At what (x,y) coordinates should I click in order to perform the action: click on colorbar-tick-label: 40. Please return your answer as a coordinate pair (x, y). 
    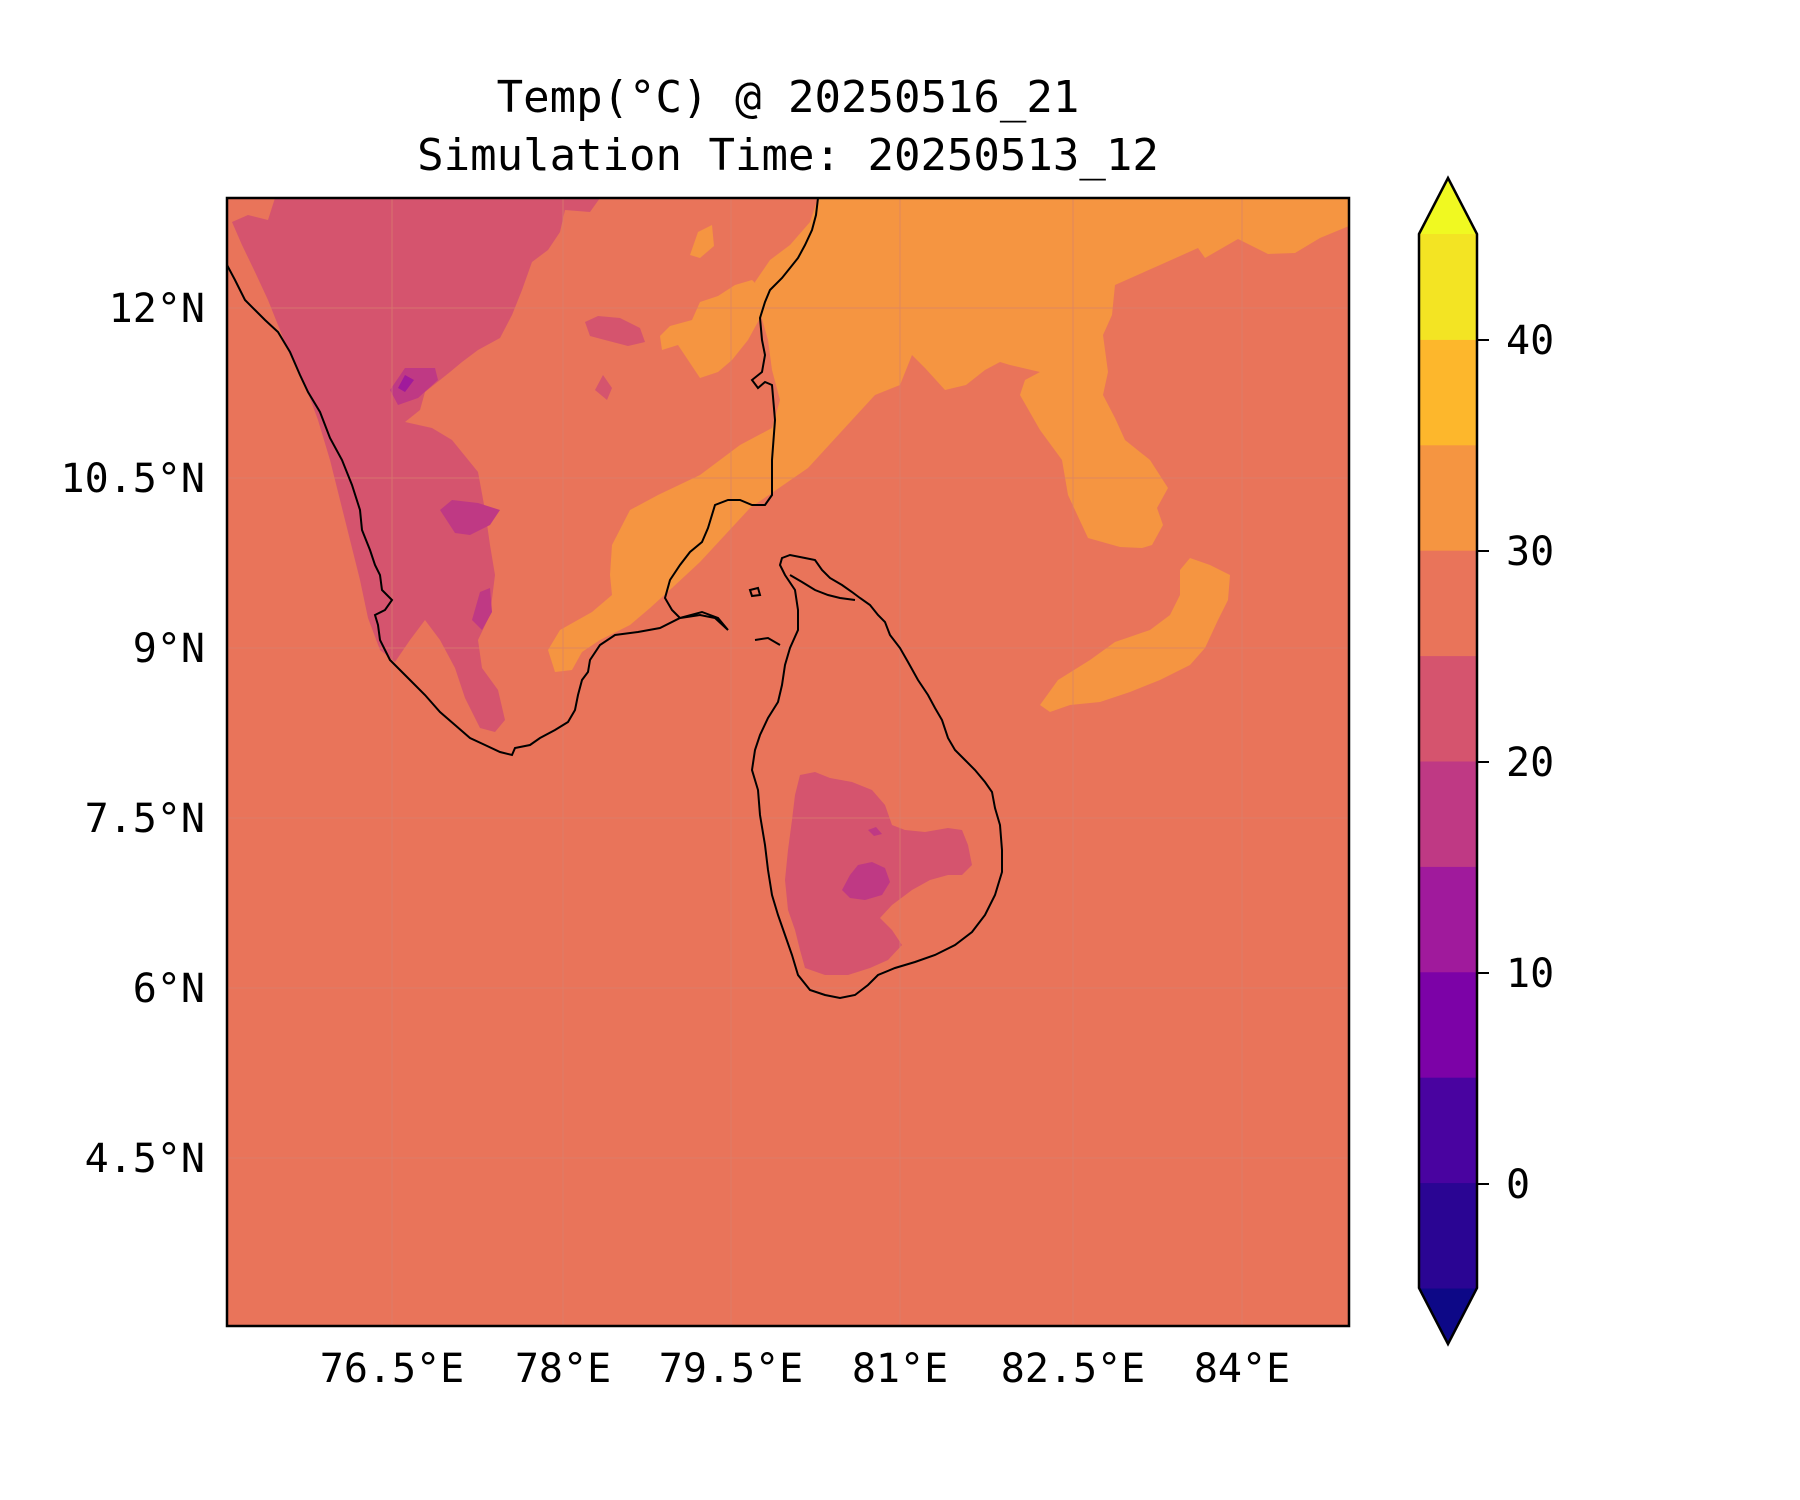
    Looking at the image, I should click on (1530, 341).